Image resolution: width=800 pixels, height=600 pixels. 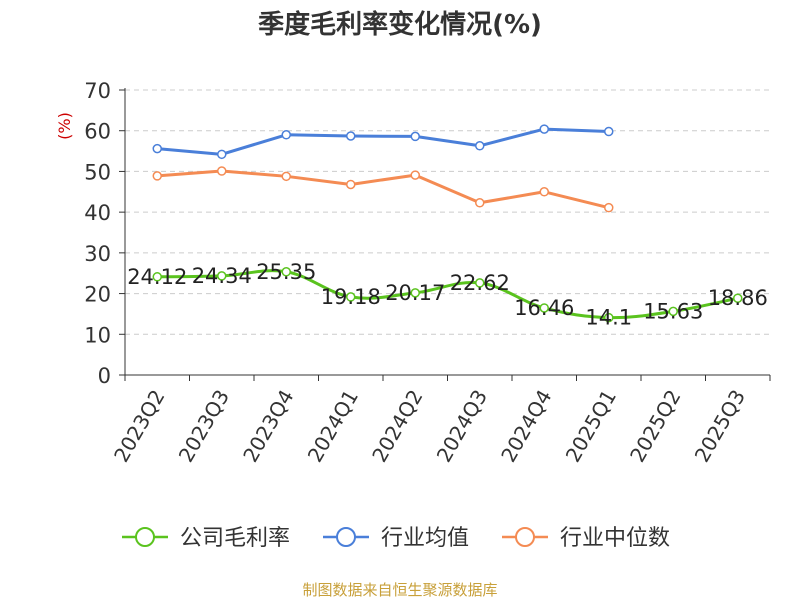 What do you see at coordinates (333, 426) in the screenshot?
I see `x-tick-label: 2024Q1` at bounding box center [333, 426].